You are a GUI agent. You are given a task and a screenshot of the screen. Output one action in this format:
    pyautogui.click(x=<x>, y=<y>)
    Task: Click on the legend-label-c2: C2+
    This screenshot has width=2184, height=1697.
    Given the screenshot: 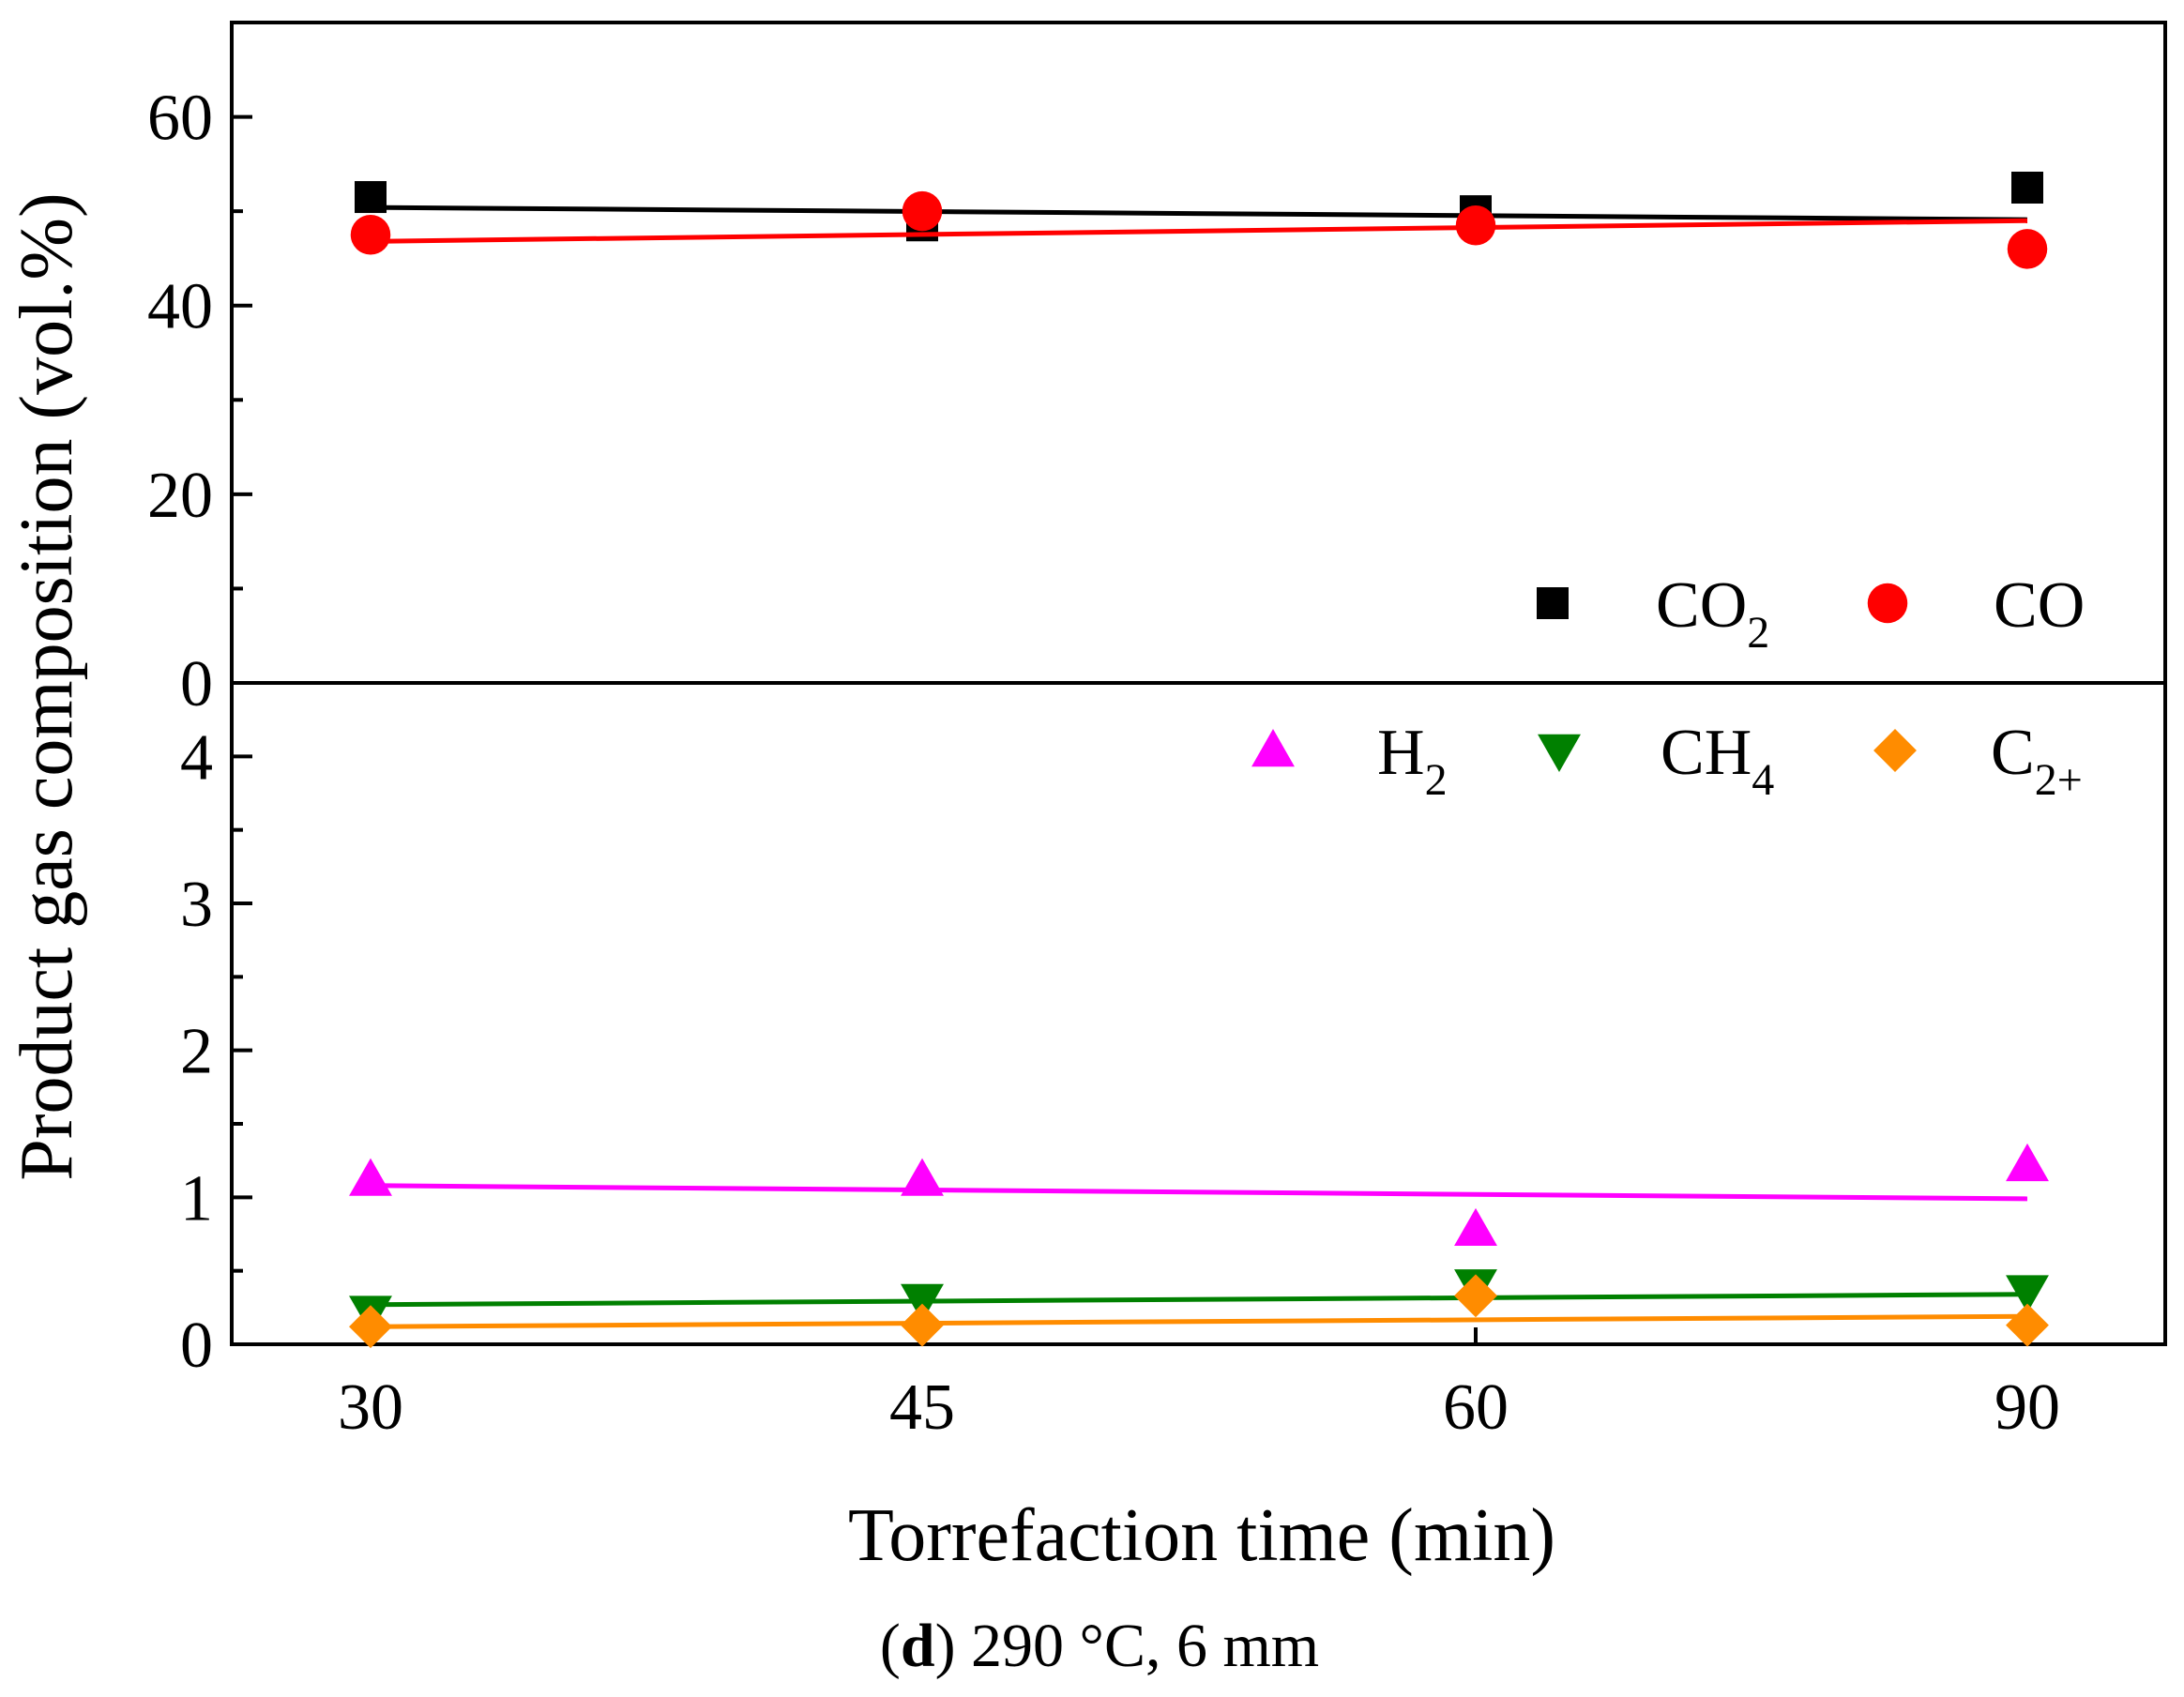 What is the action you would take?
    pyautogui.click(x=2037, y=761)
    